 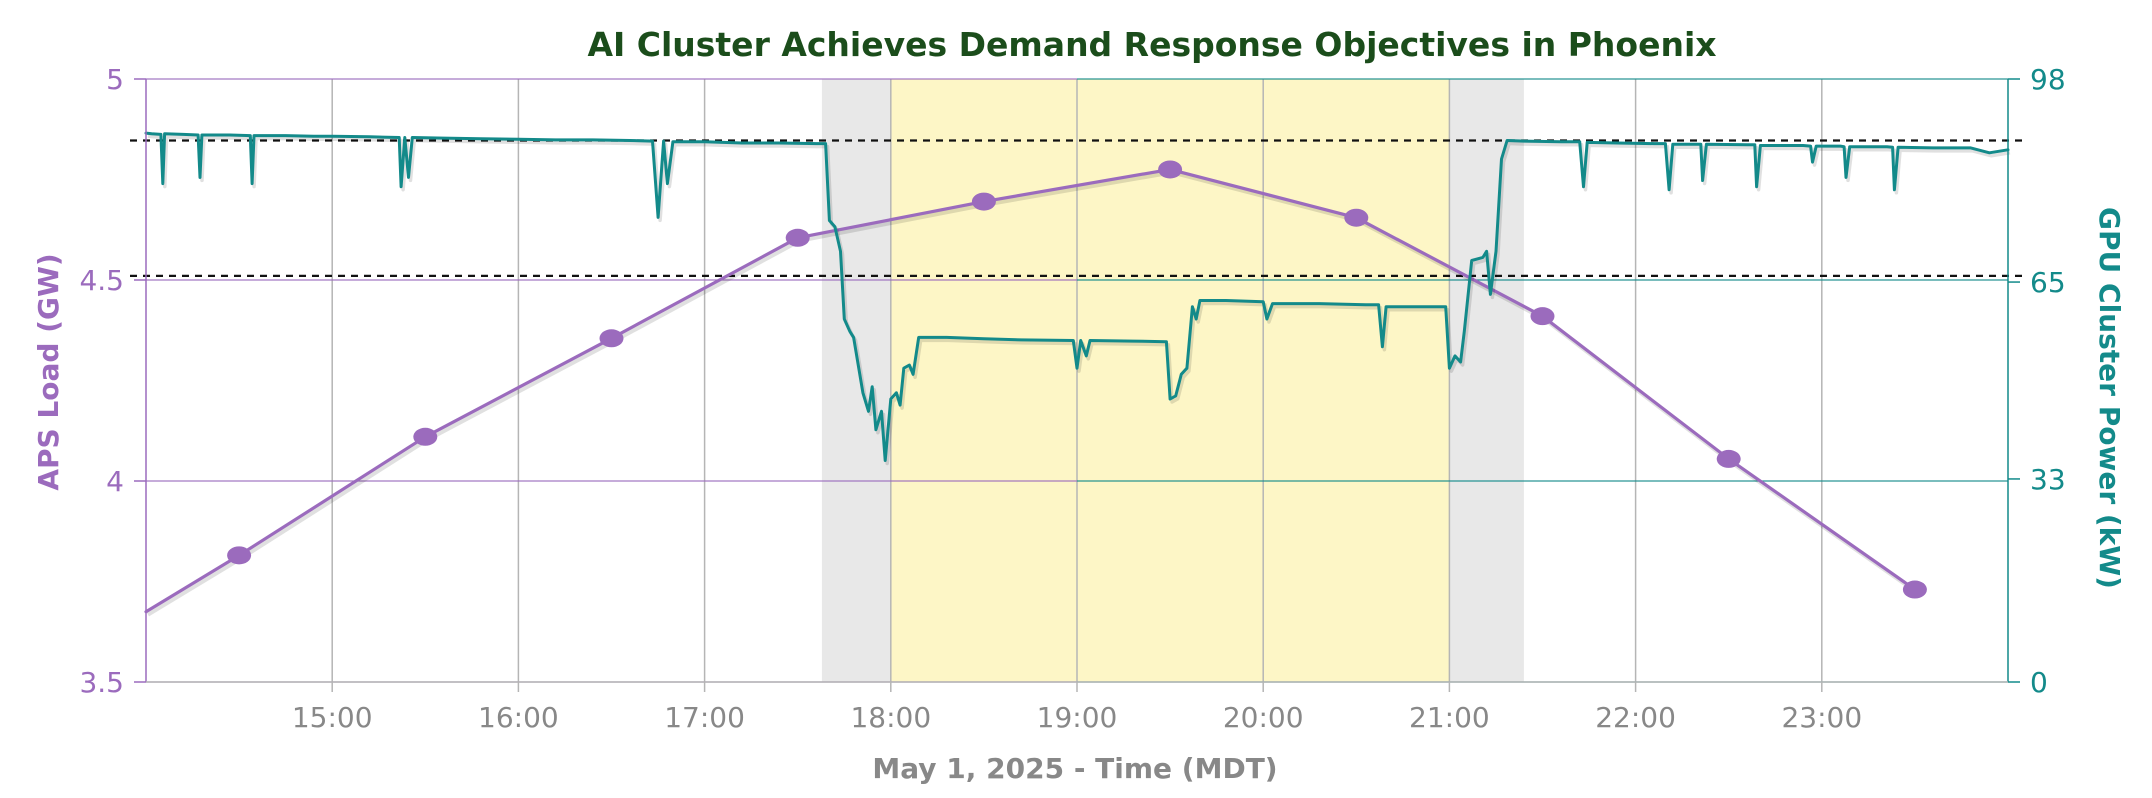 I want to click on x-tick-label: 23:00, so click(x=1821, y=717).